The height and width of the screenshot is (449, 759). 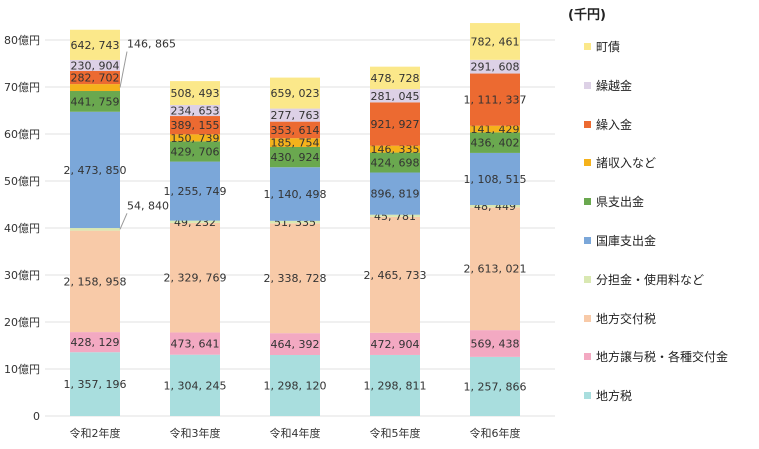 I want to click on legend-label: 繰入金, so click(x=614, y=124).